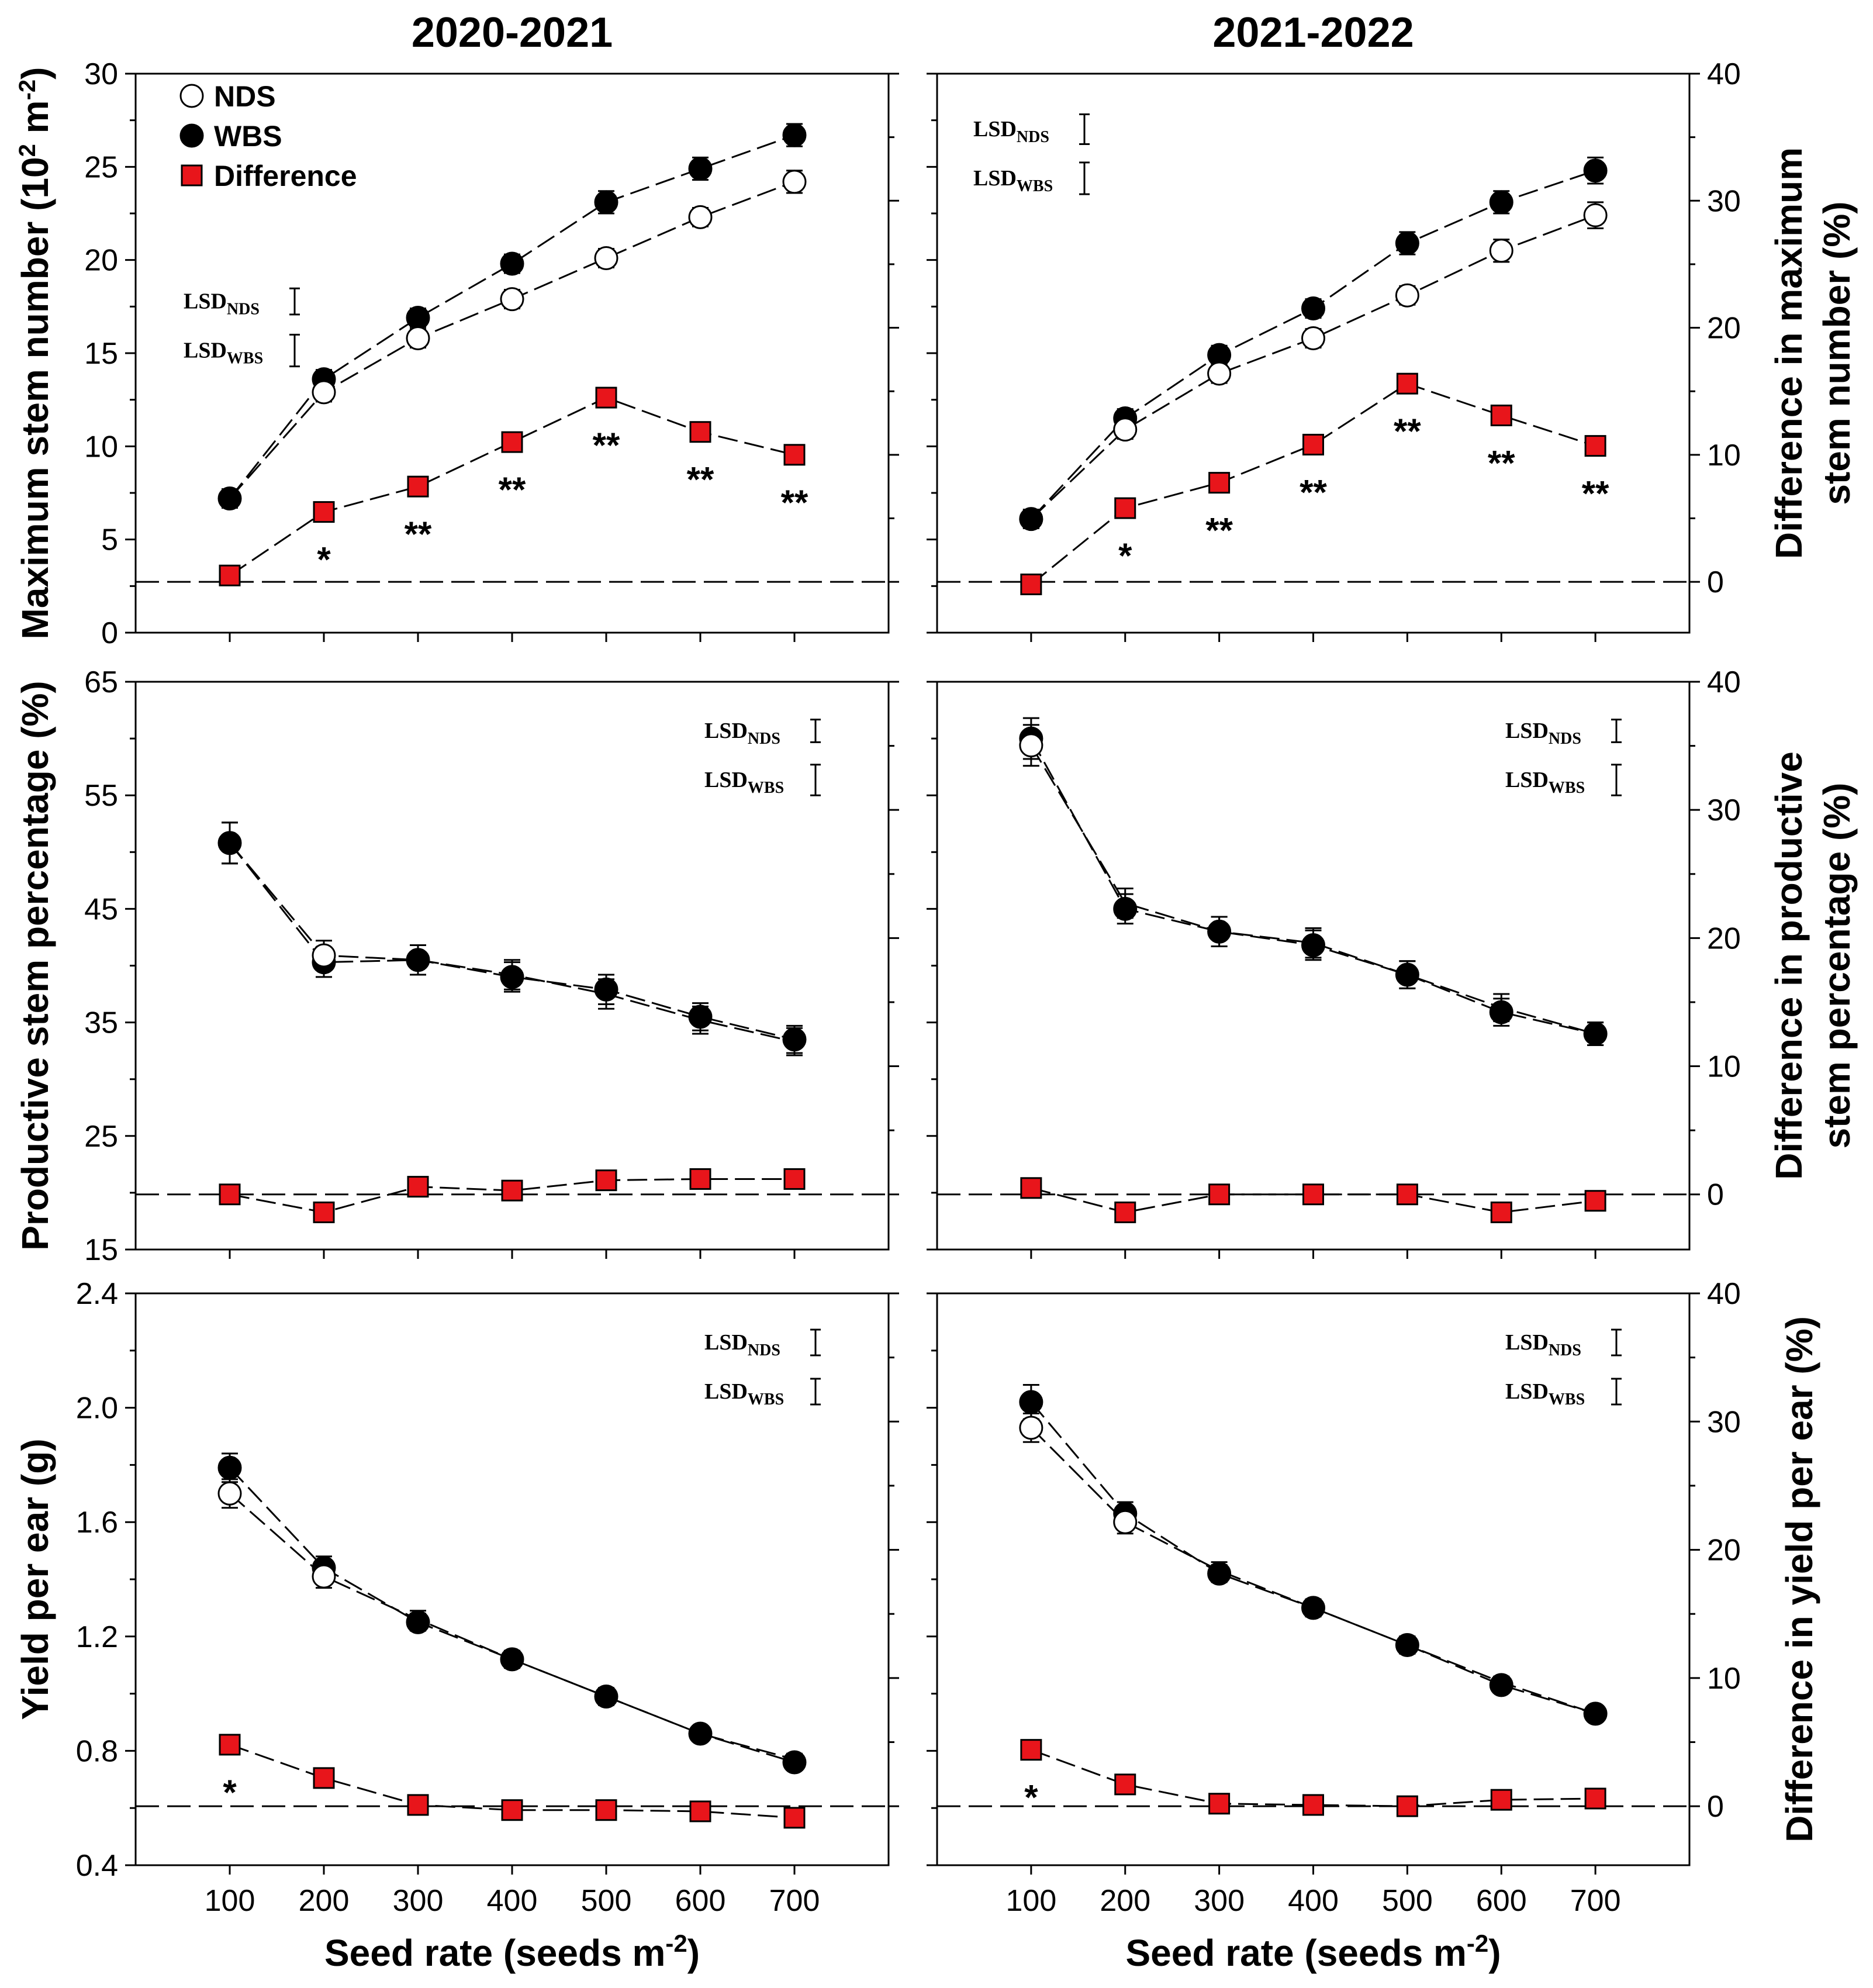 The height and width of the screenshot is (1988, 1873). Describe the element at coordinates (1502, 1901) in the screenshot. I see `x-tick-label: 600` at that location.